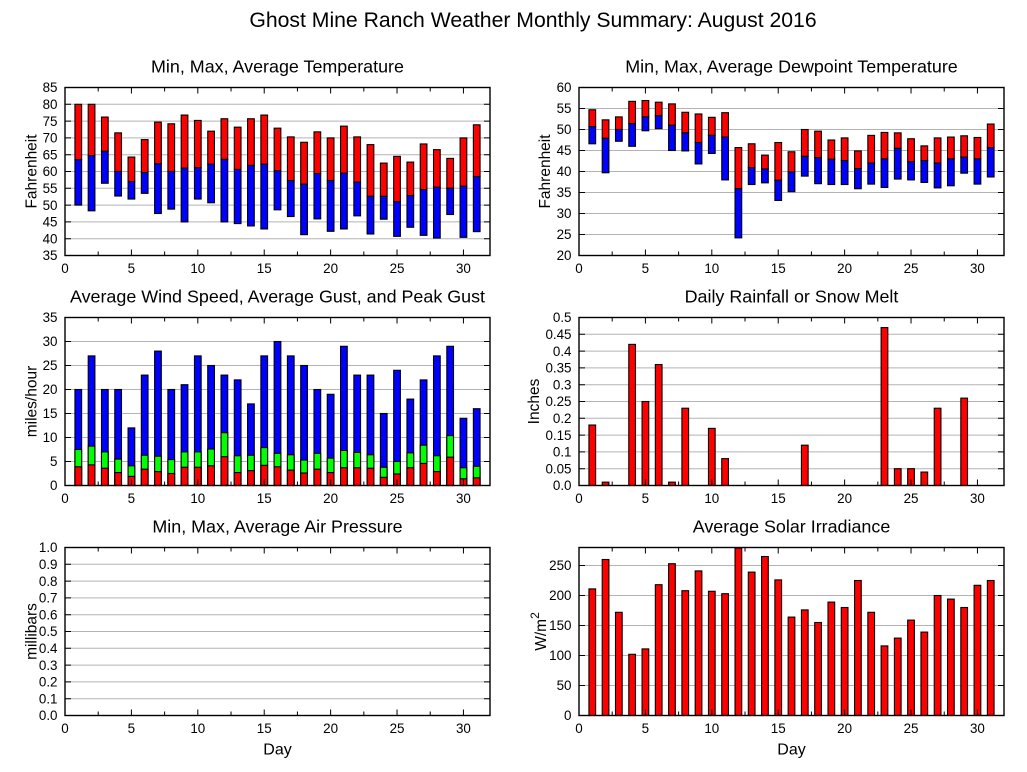  I want to click on svg-text: 0.35, so click(558, 368).